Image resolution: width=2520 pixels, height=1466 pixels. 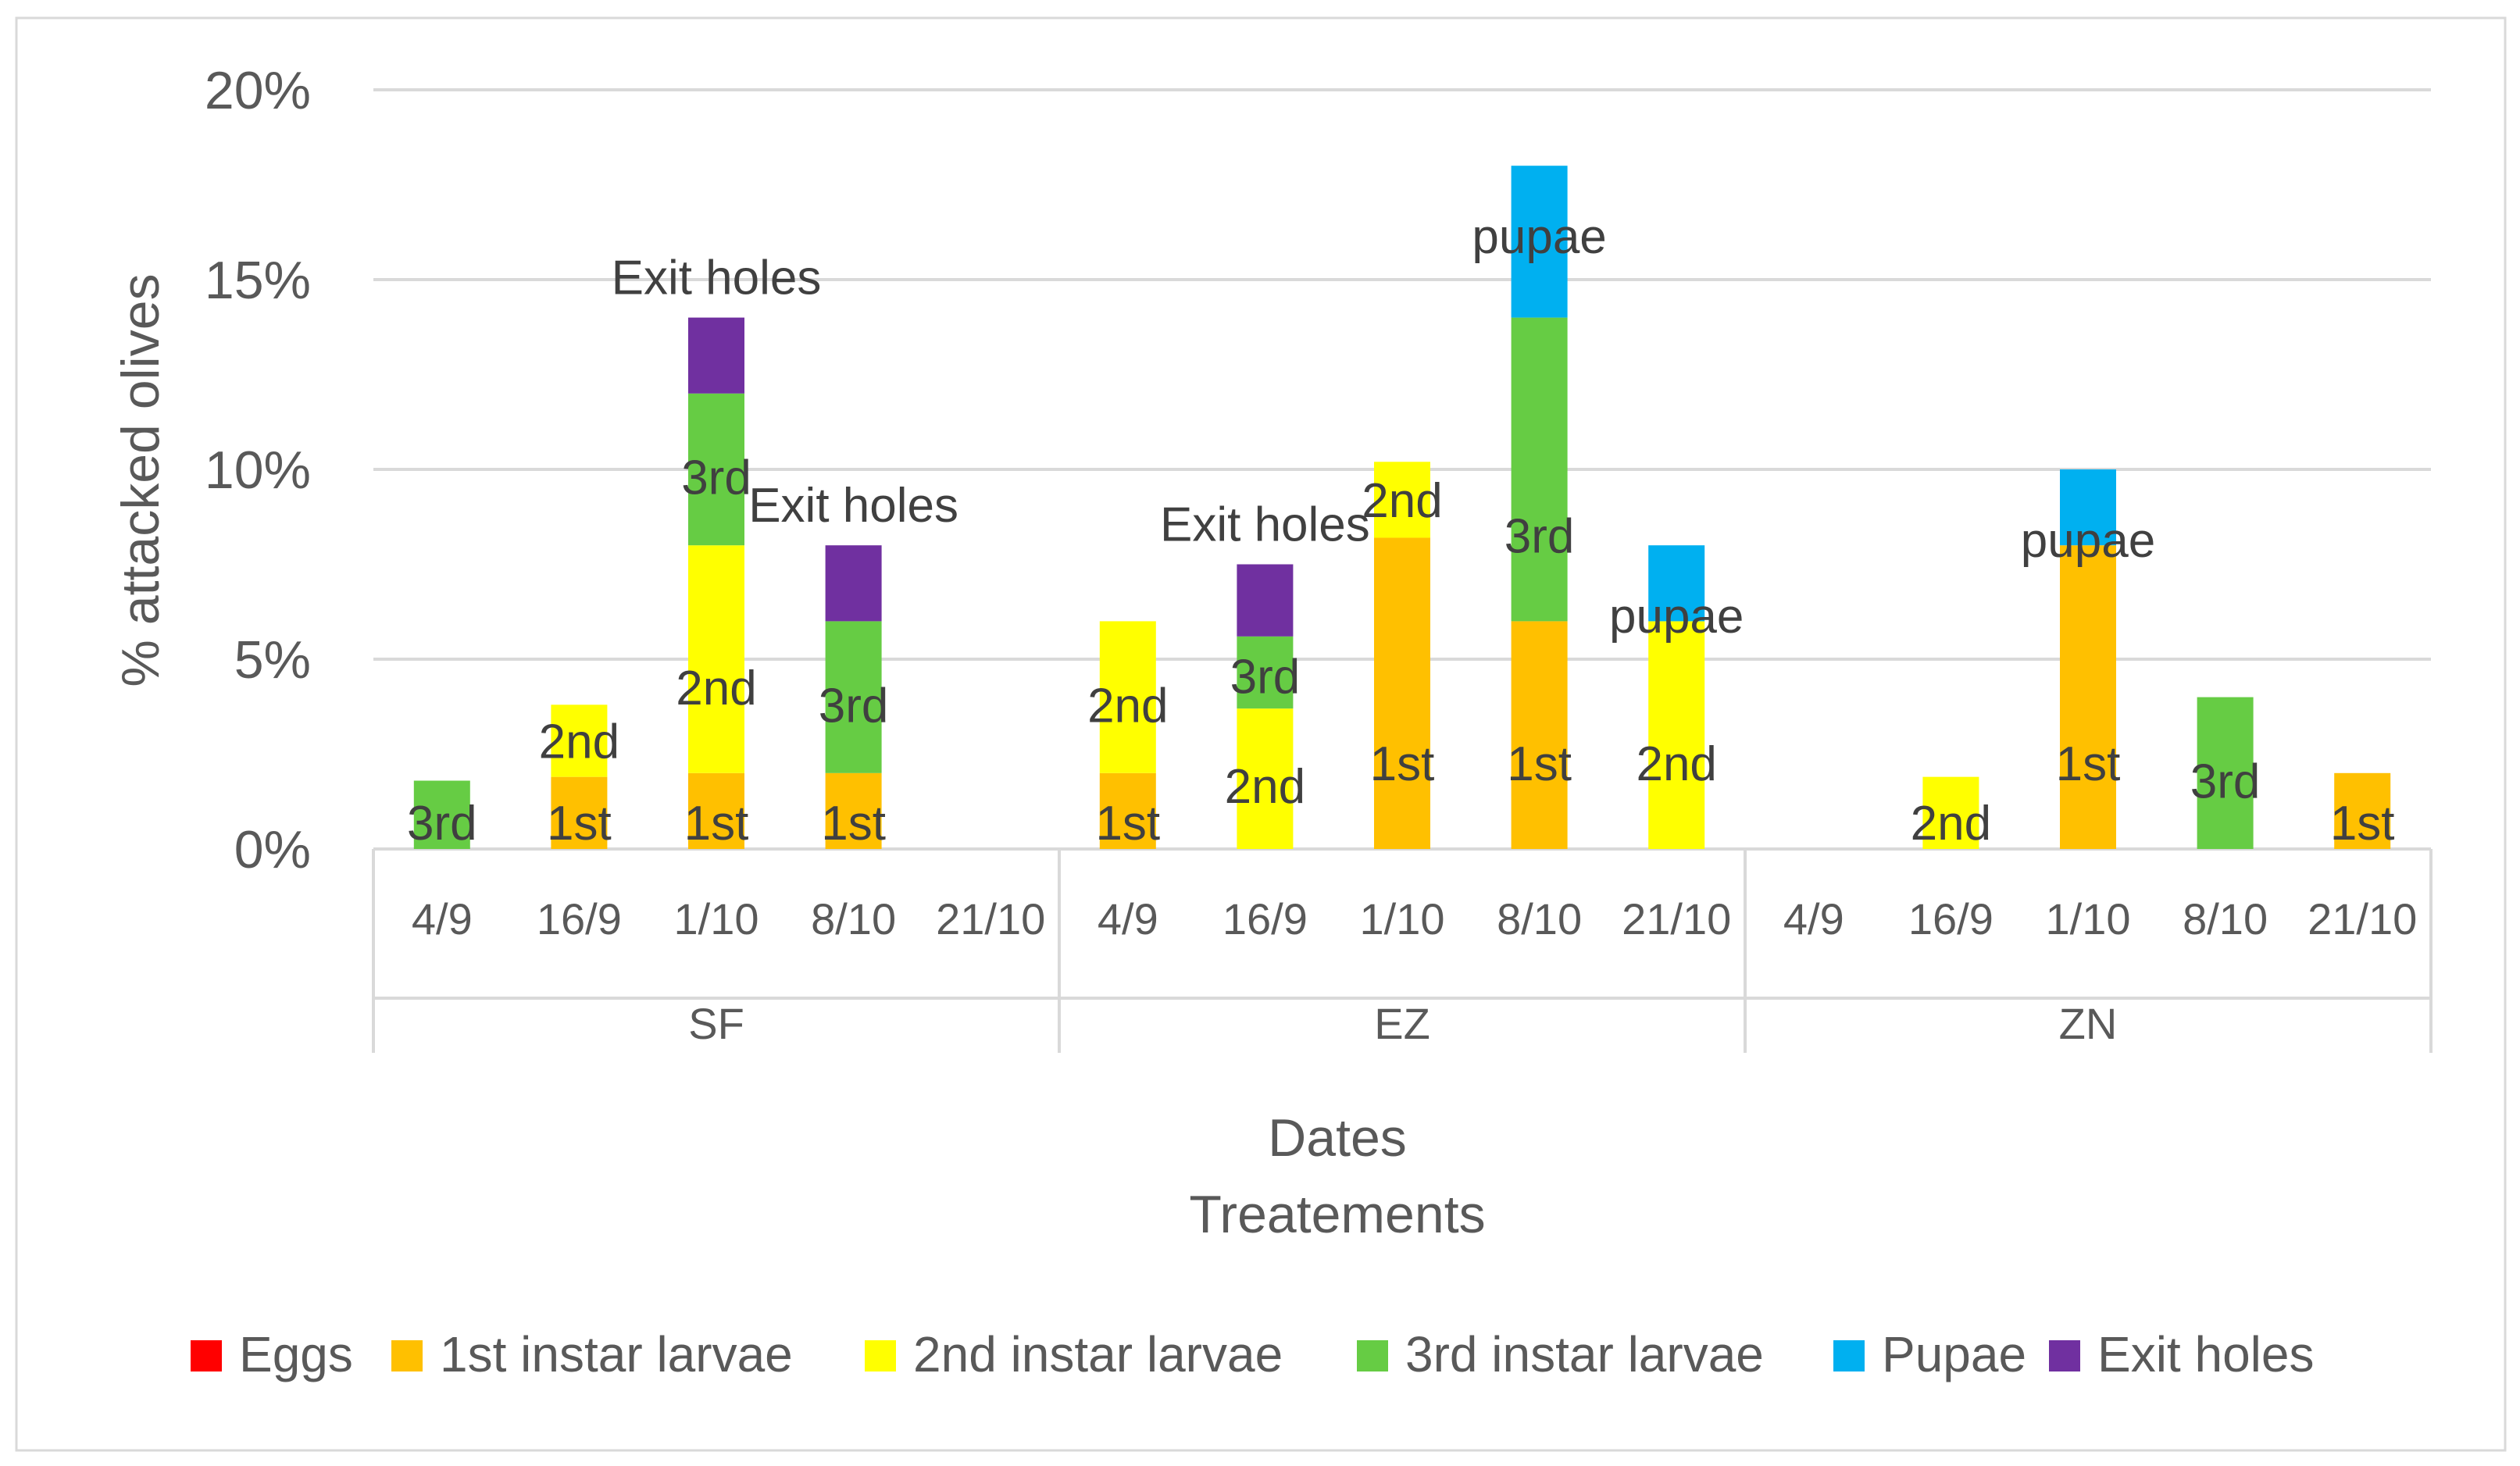 I want to click on legend-label: 1st instar larvae, so click(x=616, y=1354).